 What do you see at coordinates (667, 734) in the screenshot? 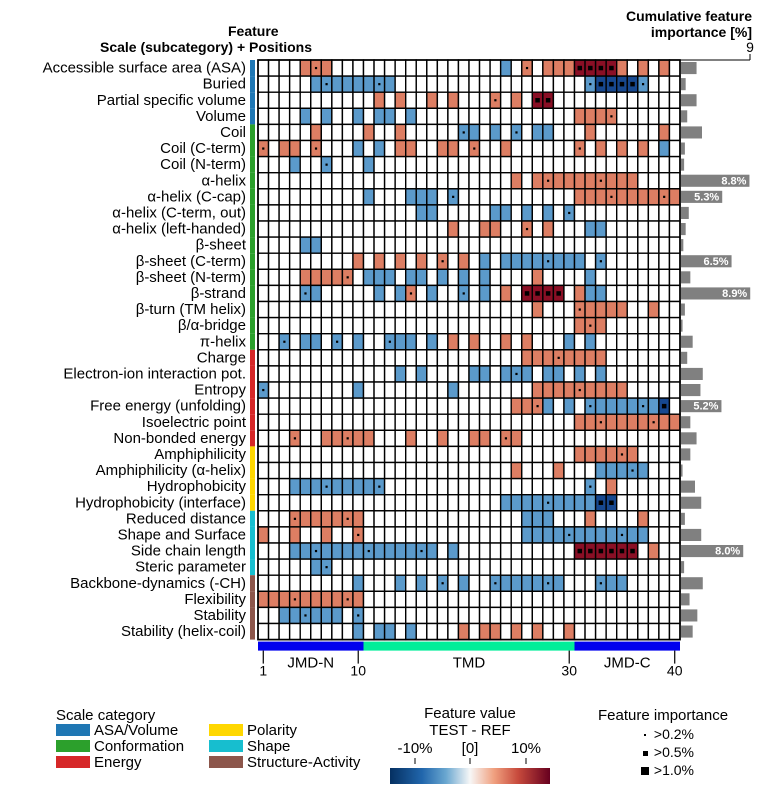
I see `importance-level-1: >0.2%` at bounding box center [667, 734].